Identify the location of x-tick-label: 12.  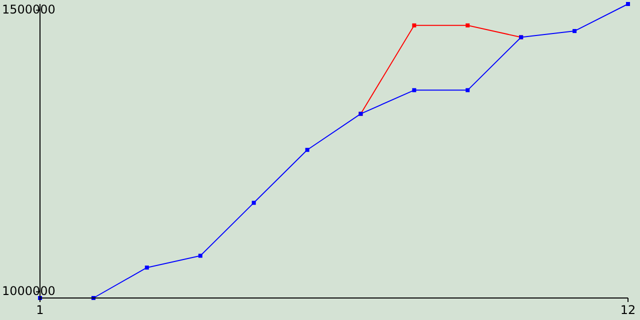
(628, 310).